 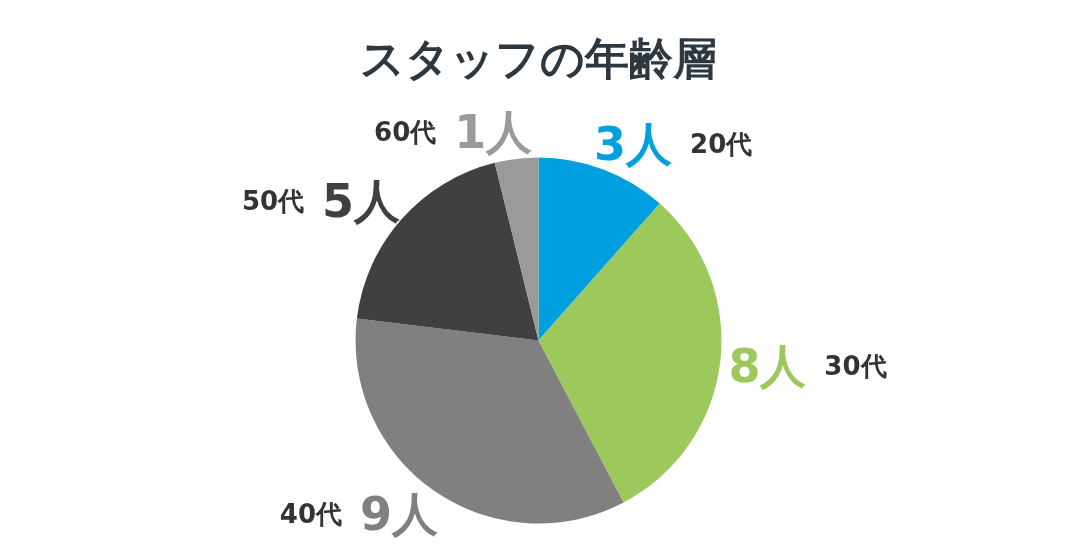 I want to click on data-label: 8人, so click(x=767, y=365).